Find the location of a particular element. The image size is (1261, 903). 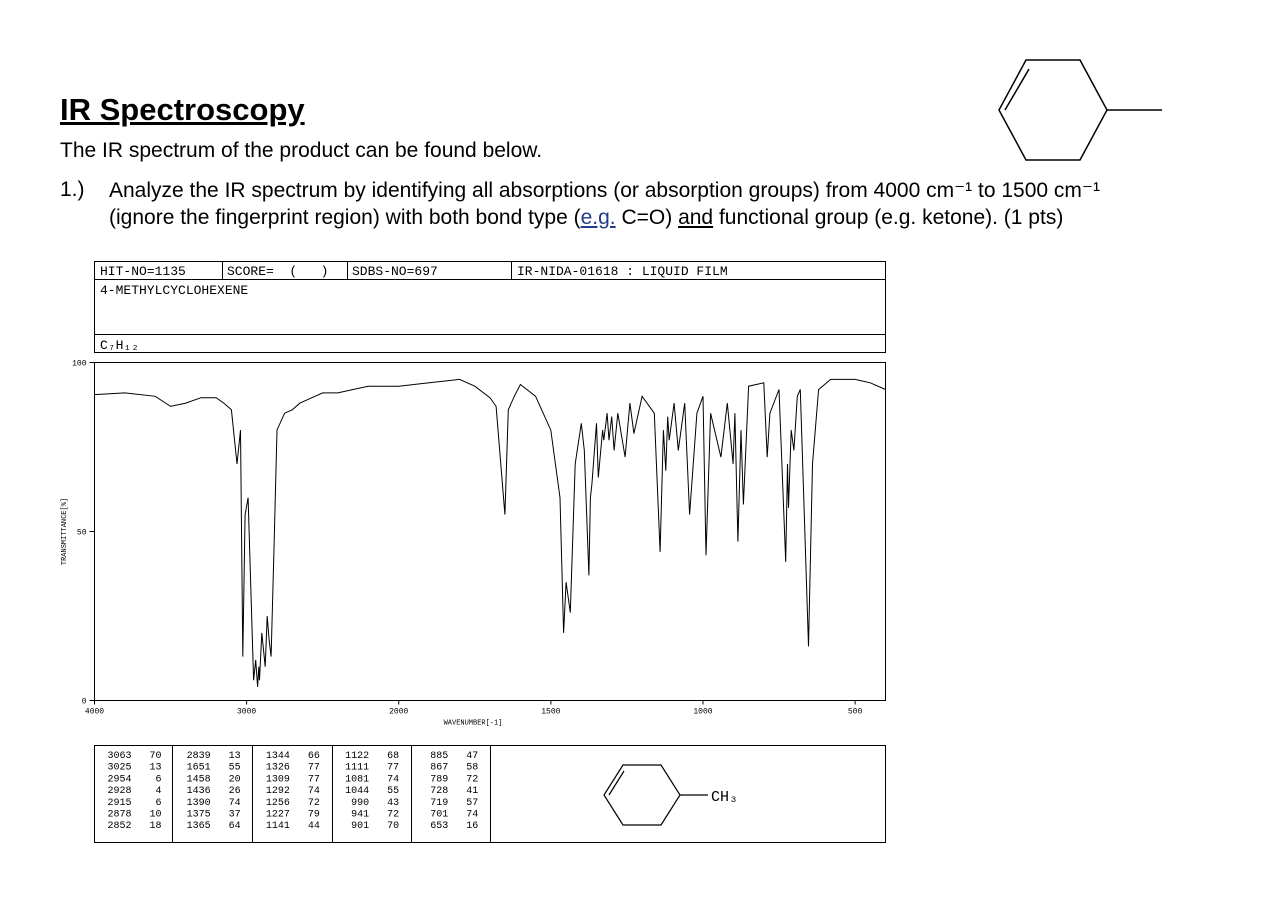

peak-wavenumber: 990 is located at coordinates (360, 803).